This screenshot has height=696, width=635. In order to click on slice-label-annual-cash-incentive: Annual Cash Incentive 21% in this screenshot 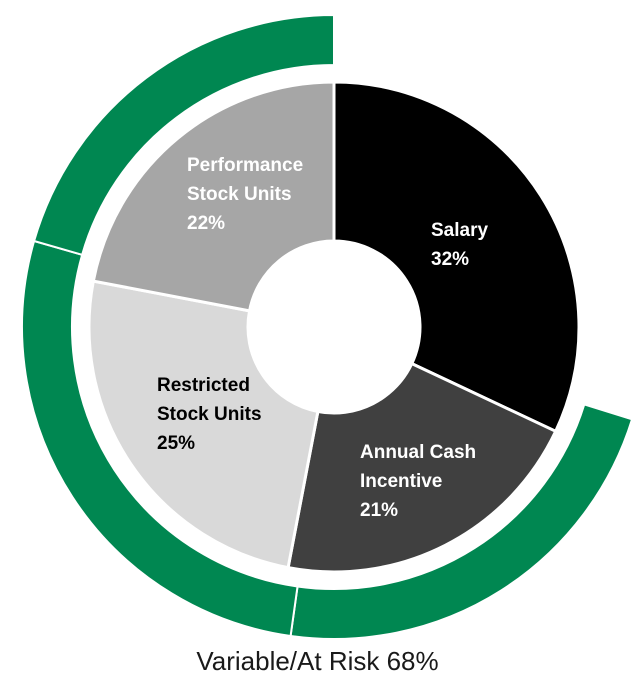, I will do `click(418, 481)`.